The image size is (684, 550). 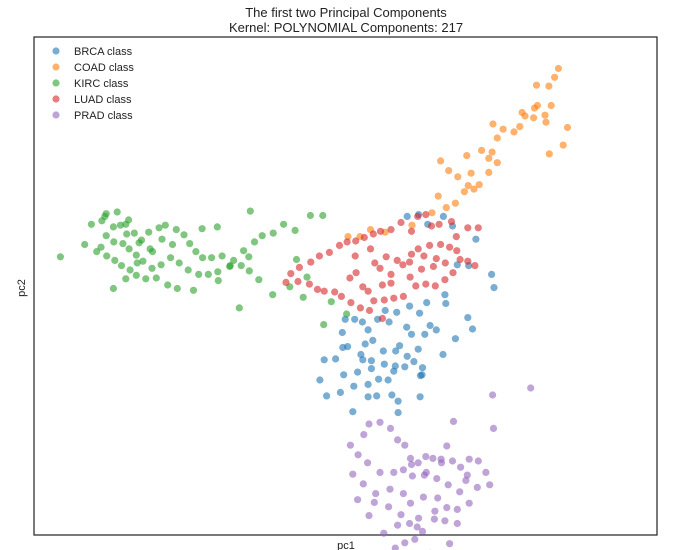 I want to click on chart-subtitle: Kernel: POLYNOMIAL Components: 217, so click(x=346, y=27).